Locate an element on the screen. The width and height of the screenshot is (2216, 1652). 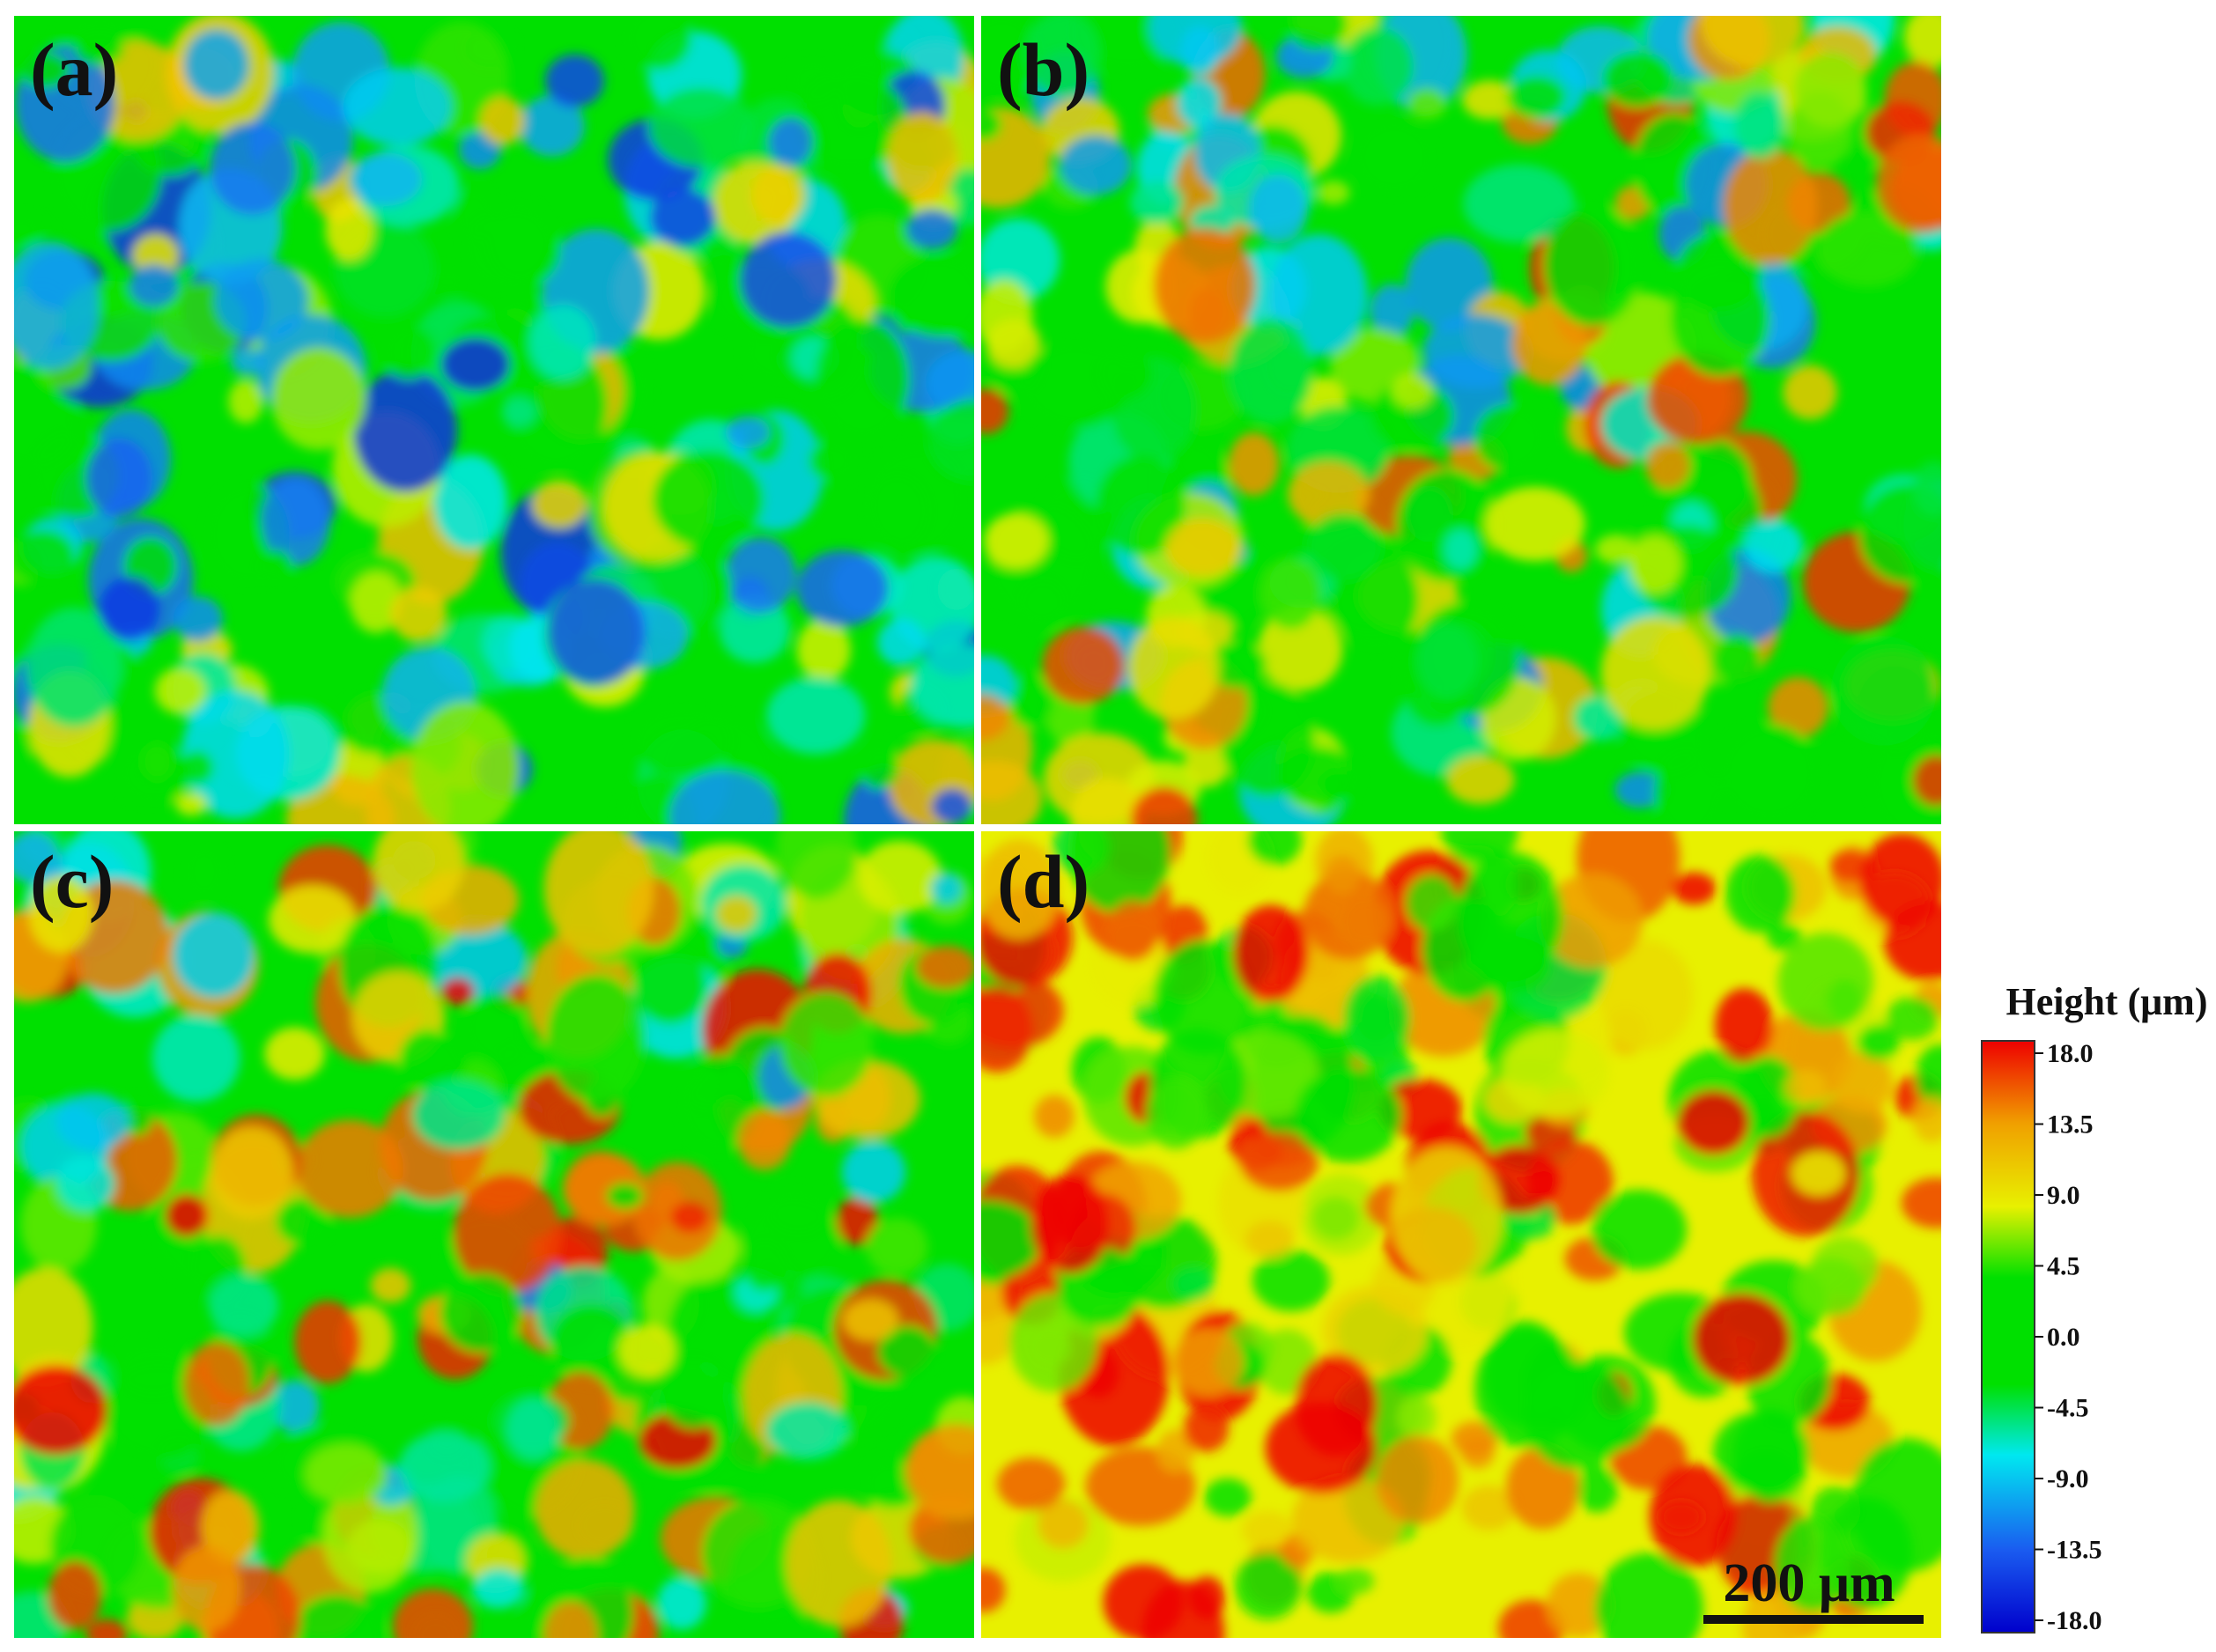
colorbar-tick-label: 18.0 is located at coordinates (2070, 1053).